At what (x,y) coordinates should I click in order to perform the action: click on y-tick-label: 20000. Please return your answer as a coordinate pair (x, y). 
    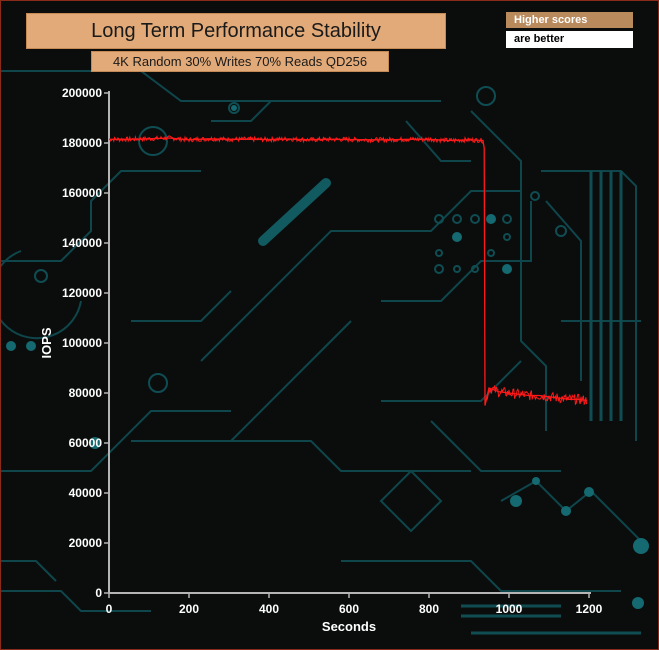
    Looking at the image, I should click on (86, 543).